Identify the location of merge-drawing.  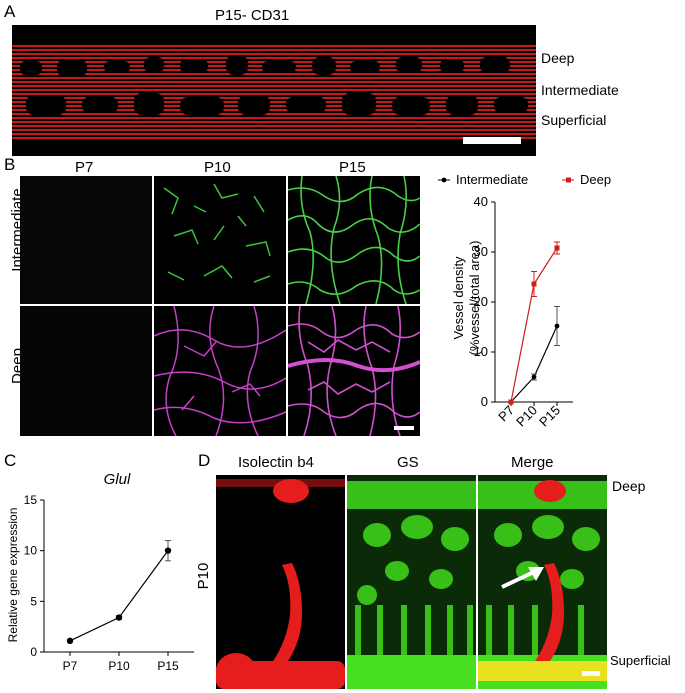
(542, 582).